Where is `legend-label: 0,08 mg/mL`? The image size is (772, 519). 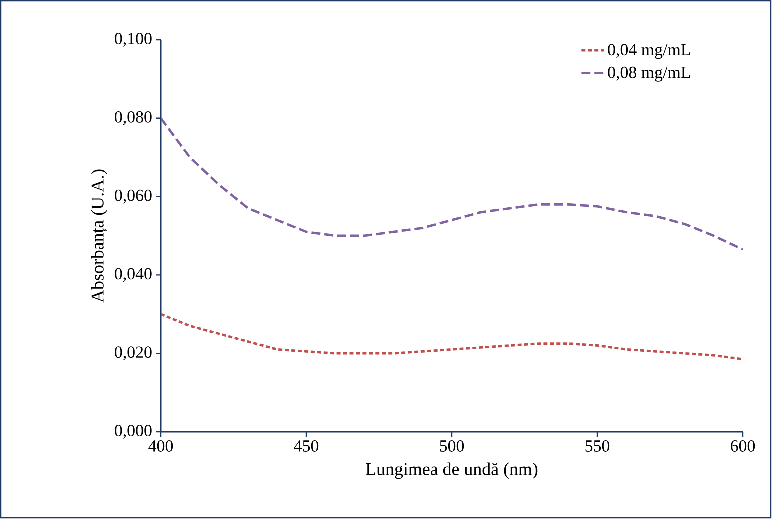
legend-label: 0,08 mg/mL is located at coordinates (649, 74).